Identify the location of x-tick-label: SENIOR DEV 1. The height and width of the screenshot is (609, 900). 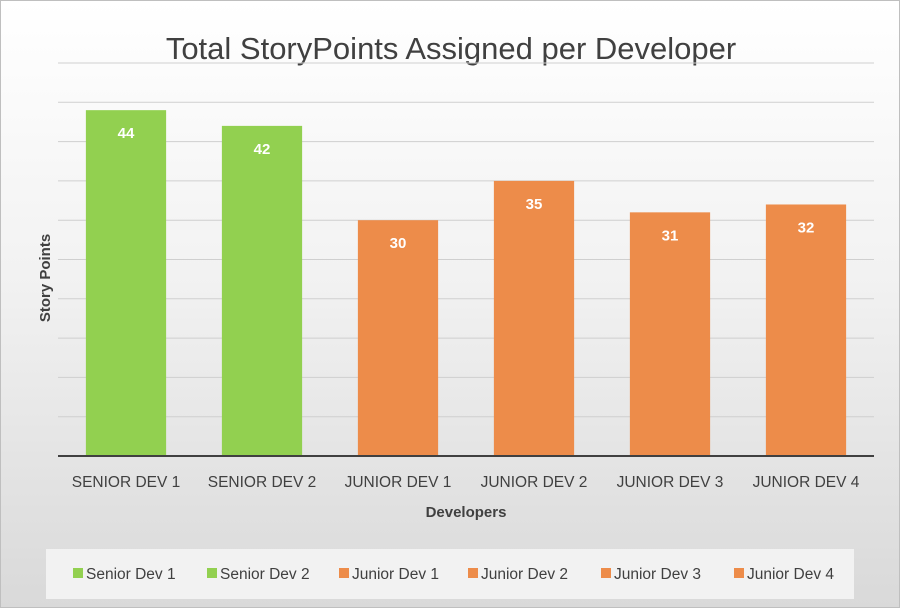
(126, 482).